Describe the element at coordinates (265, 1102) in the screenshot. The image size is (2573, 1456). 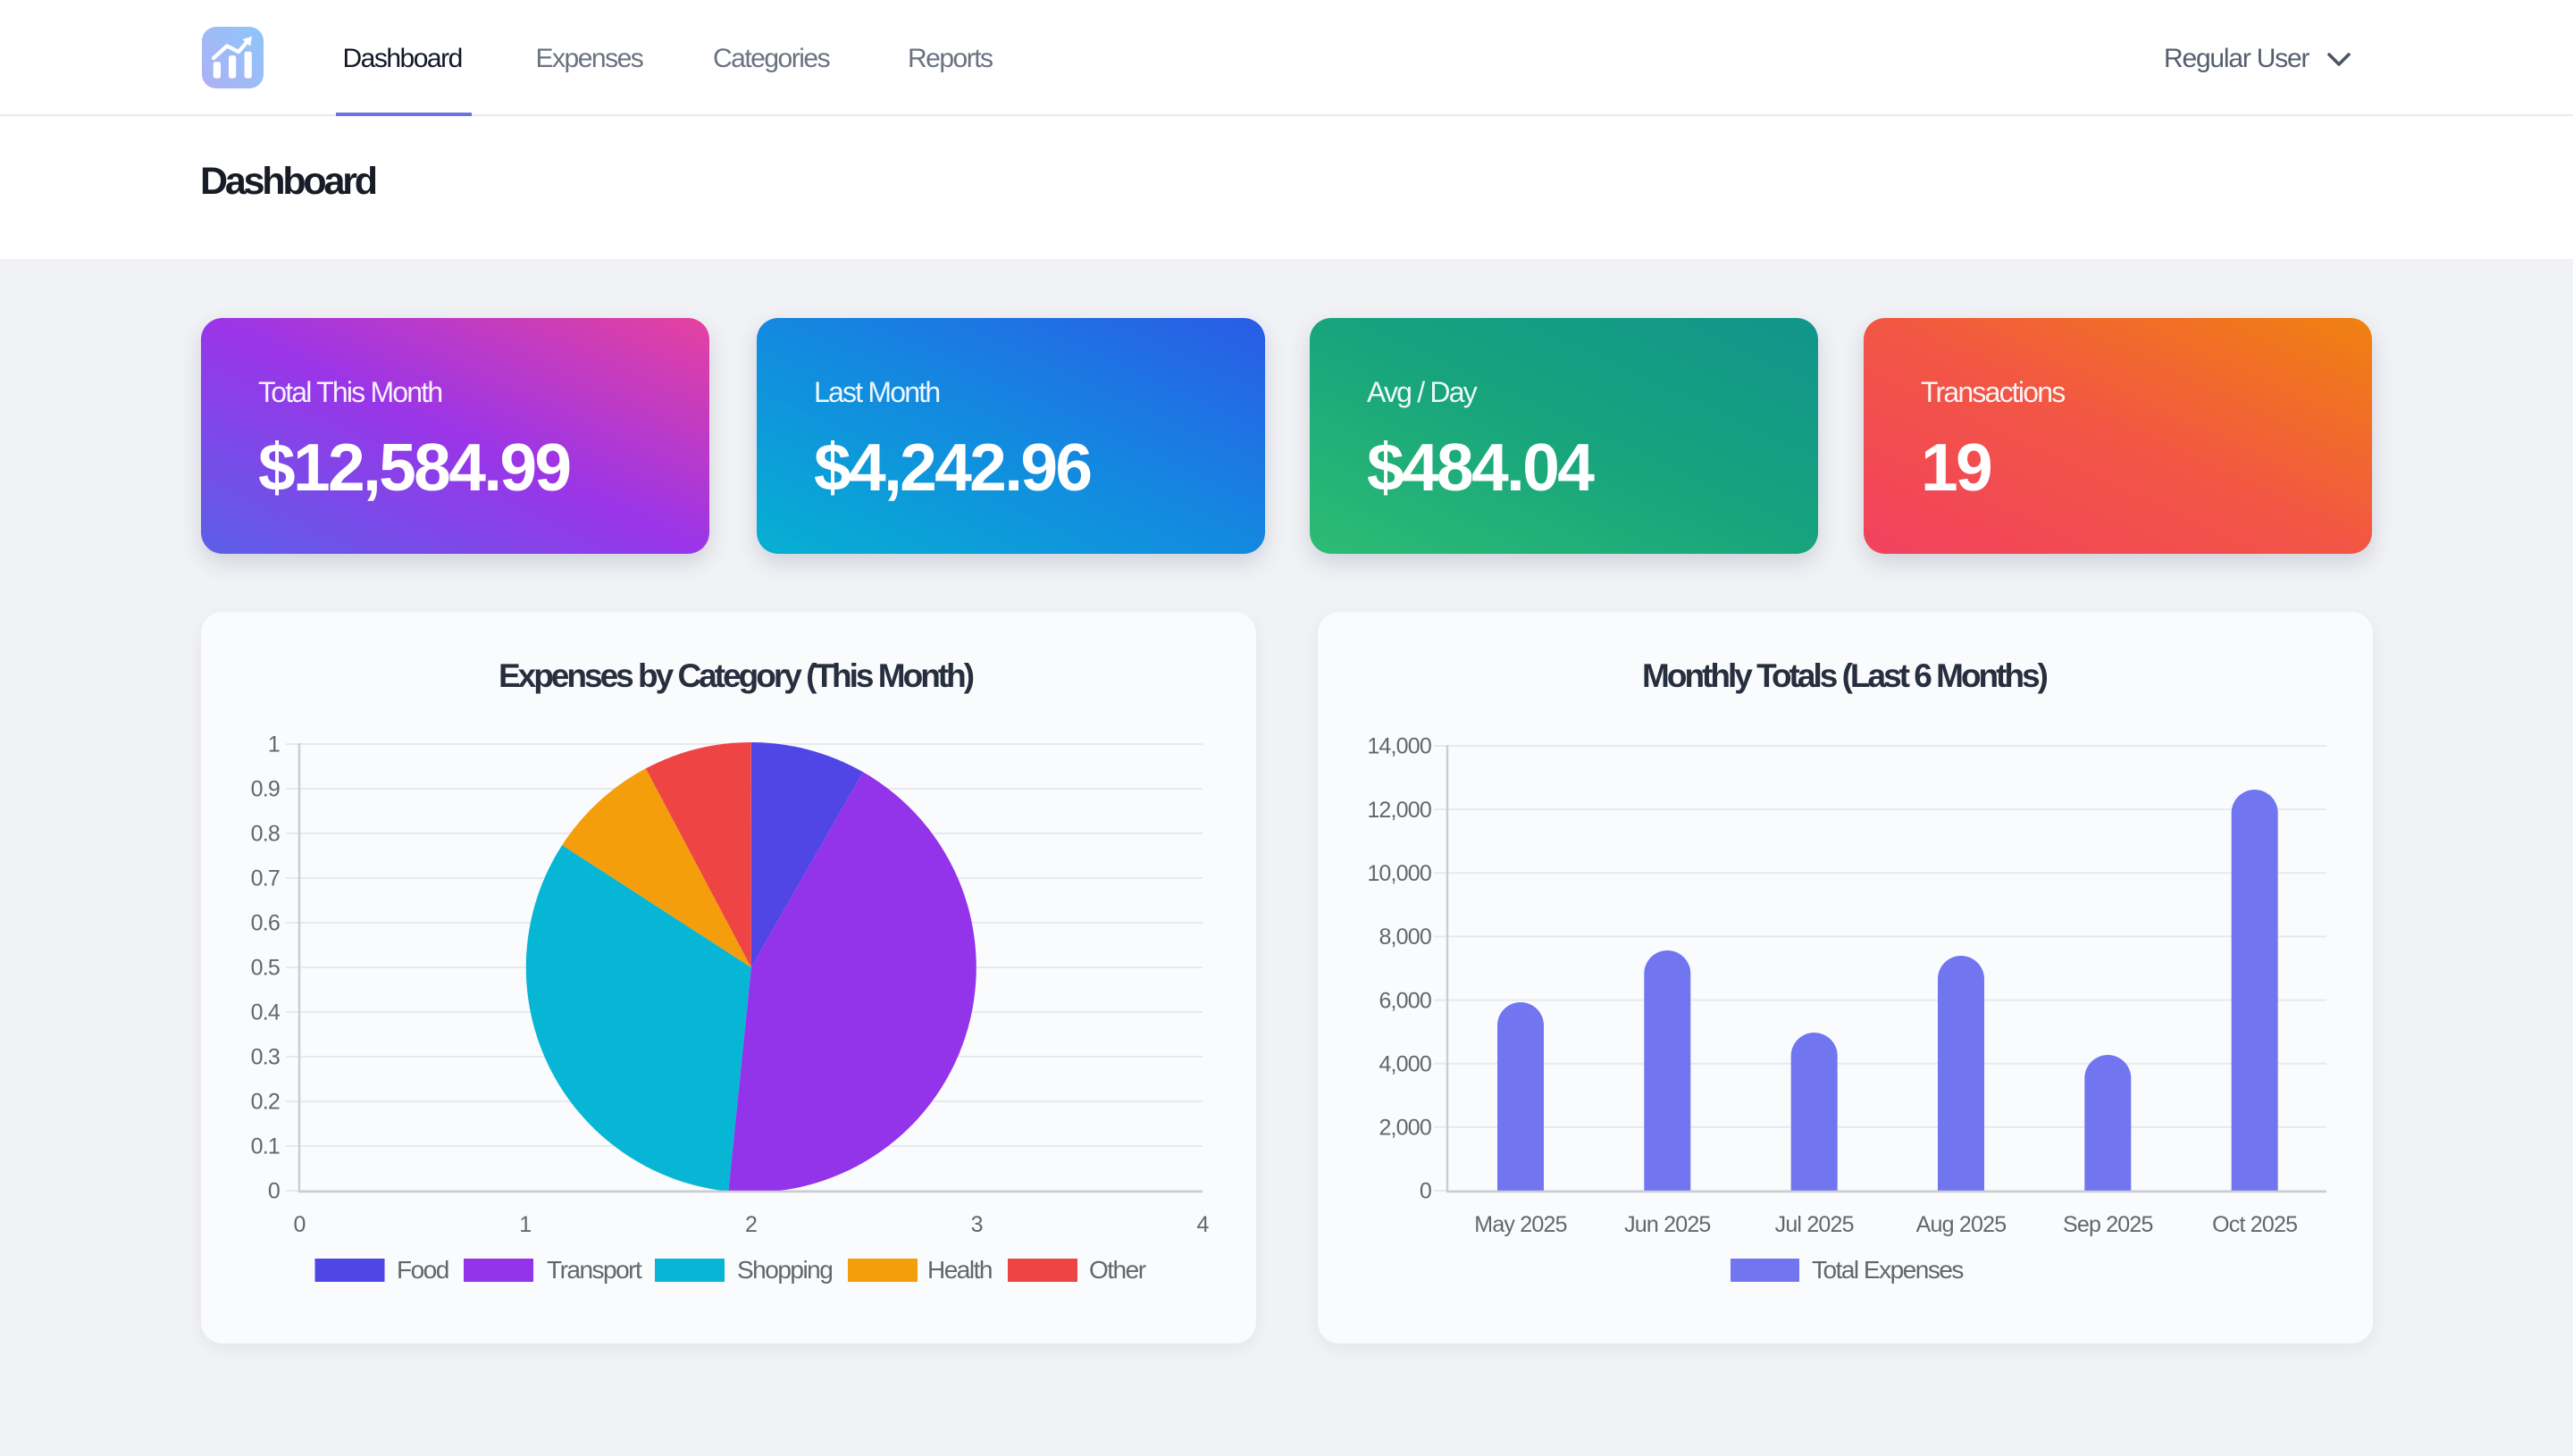
I see `svg-text: 0.2` at that location.